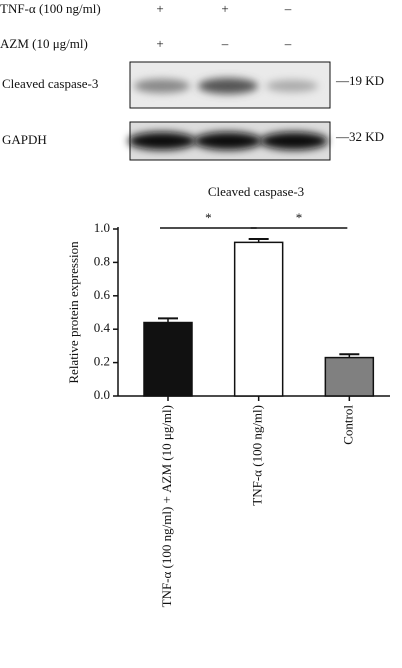  Describe the element at coordinates (257, 455) in the screenshot. I see `x-tick-label: TNF-α (100 ng/ml)` at that location.